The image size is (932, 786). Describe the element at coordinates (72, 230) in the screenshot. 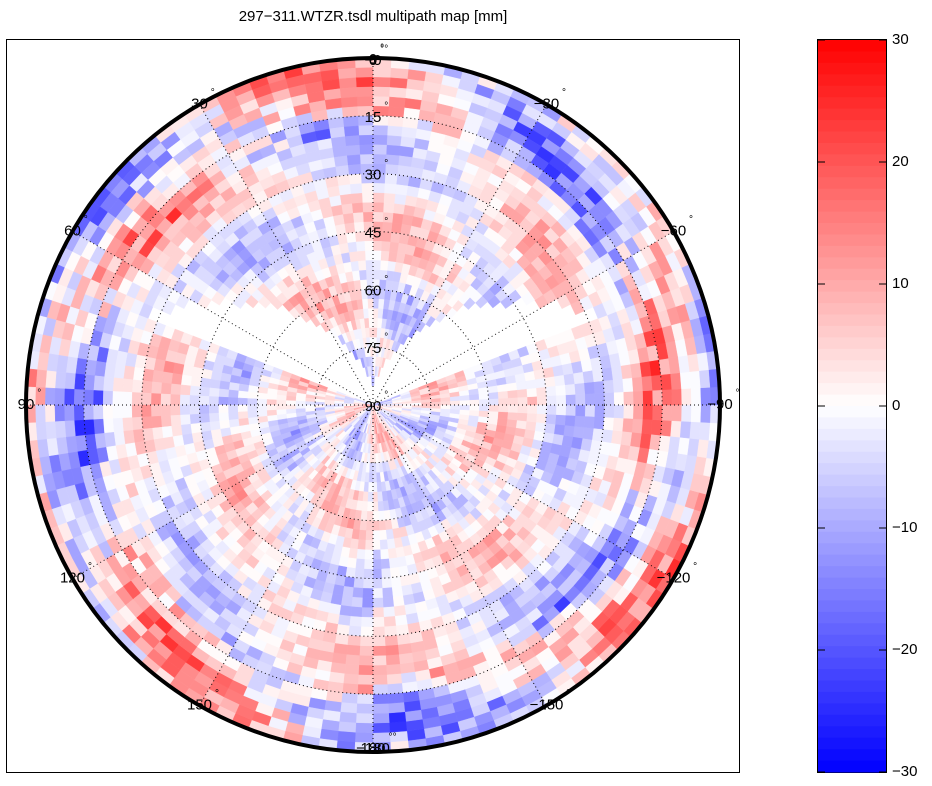

I see `azimuth-label: 60` at that location.